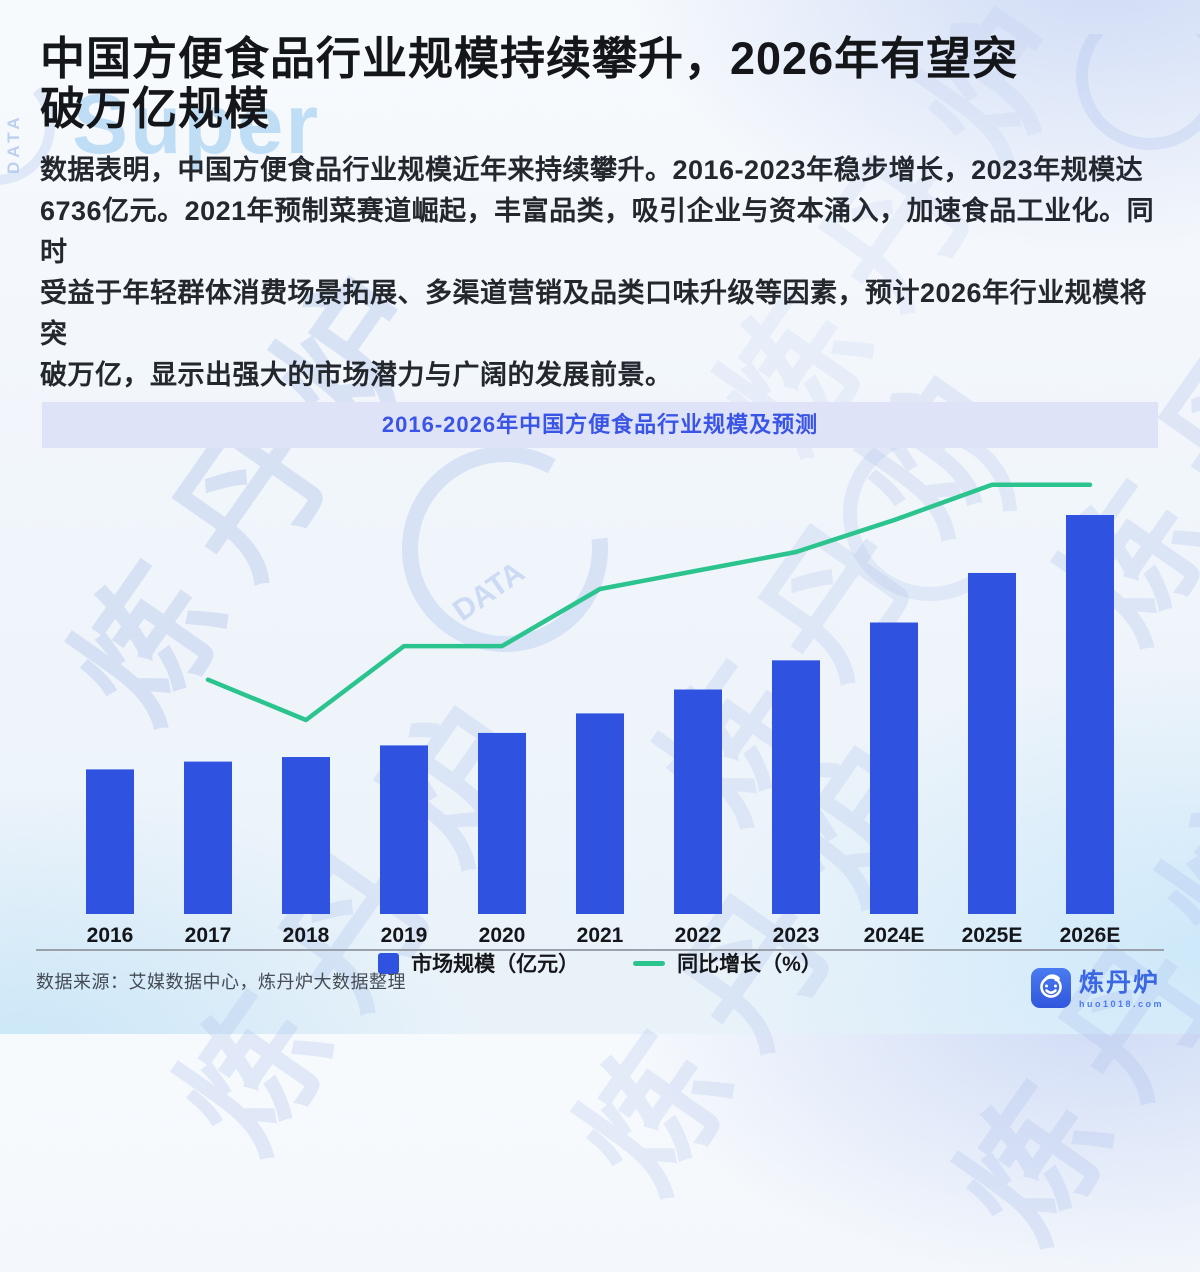 The image size is (1200, 1272). What do you see at coordinates (502, 823) in the screenshot?
I see `bar-2020` at bounding box center [502, 823].